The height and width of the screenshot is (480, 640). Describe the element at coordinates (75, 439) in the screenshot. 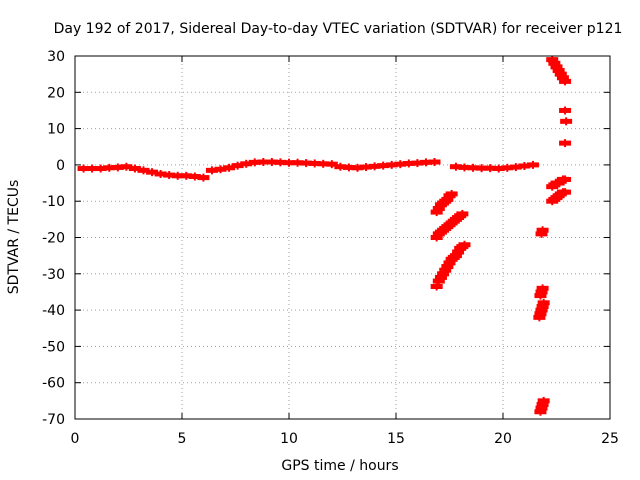

I see `x-tick-label: 0` at that location.